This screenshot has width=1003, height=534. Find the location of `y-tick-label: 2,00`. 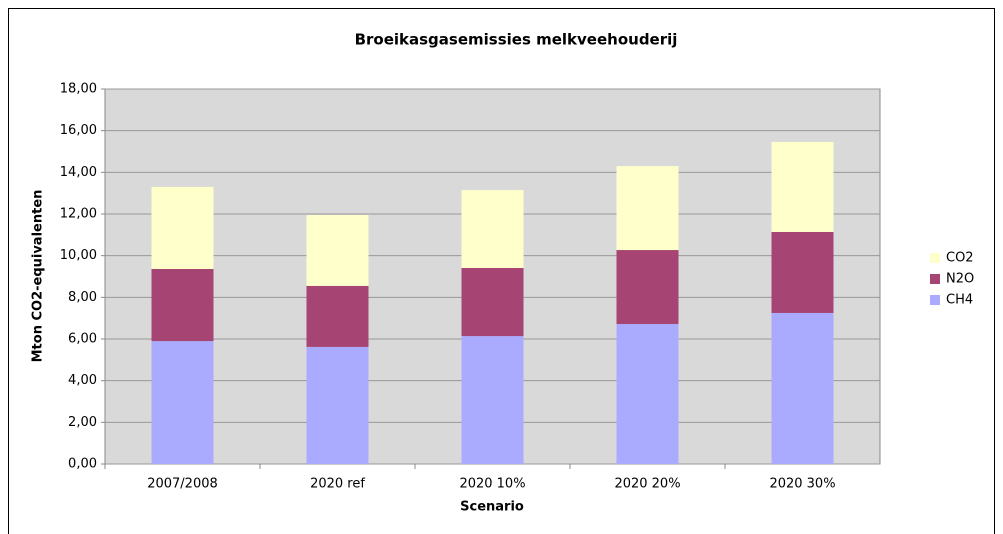

y-tick-label: 2,00 is located at coordinates (82, 422).